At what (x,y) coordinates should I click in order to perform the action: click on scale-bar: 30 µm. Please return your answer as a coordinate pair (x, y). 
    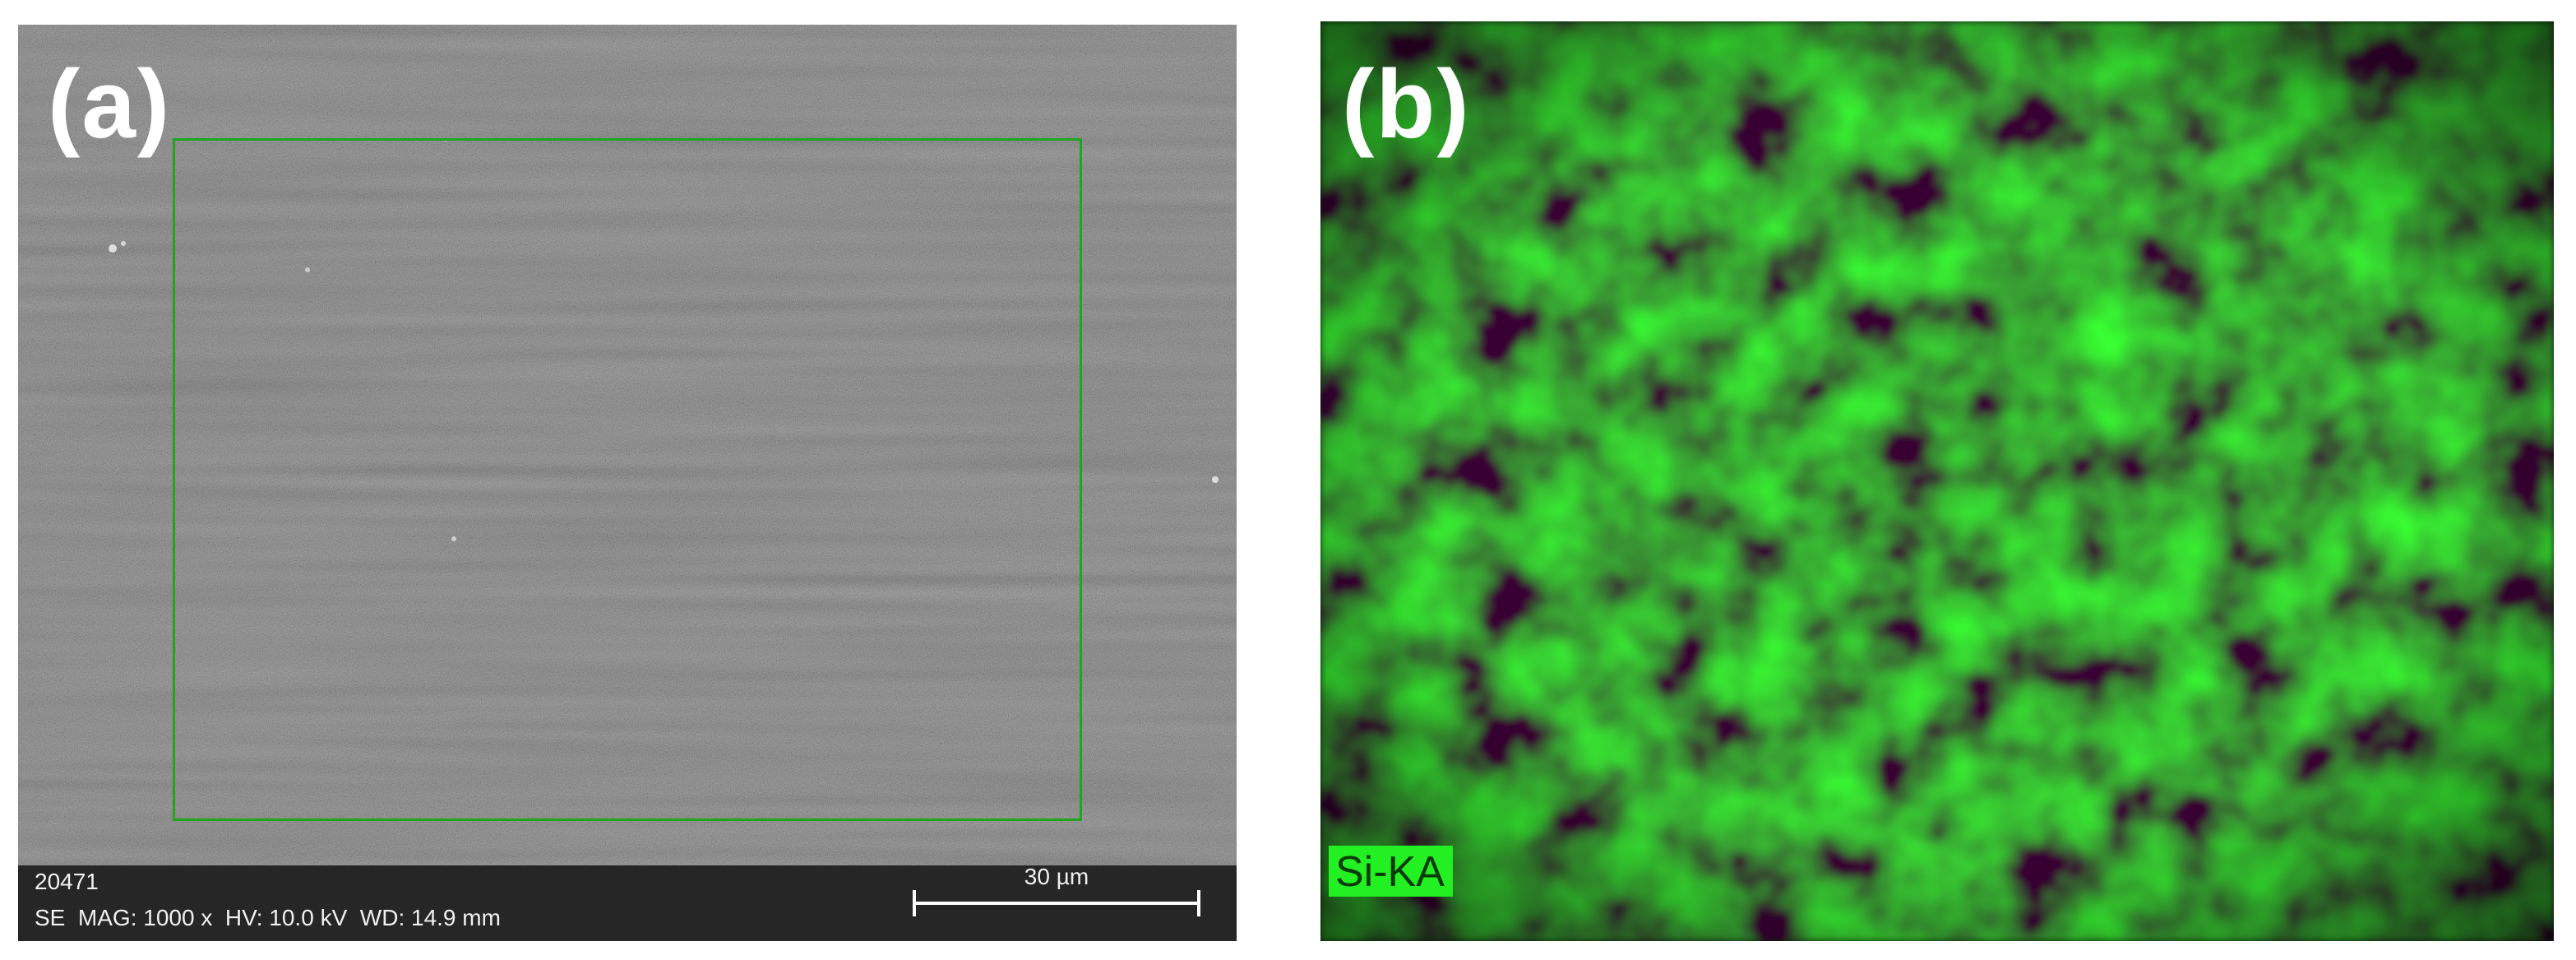
    Looking at the image, I should click on (1056, 890).